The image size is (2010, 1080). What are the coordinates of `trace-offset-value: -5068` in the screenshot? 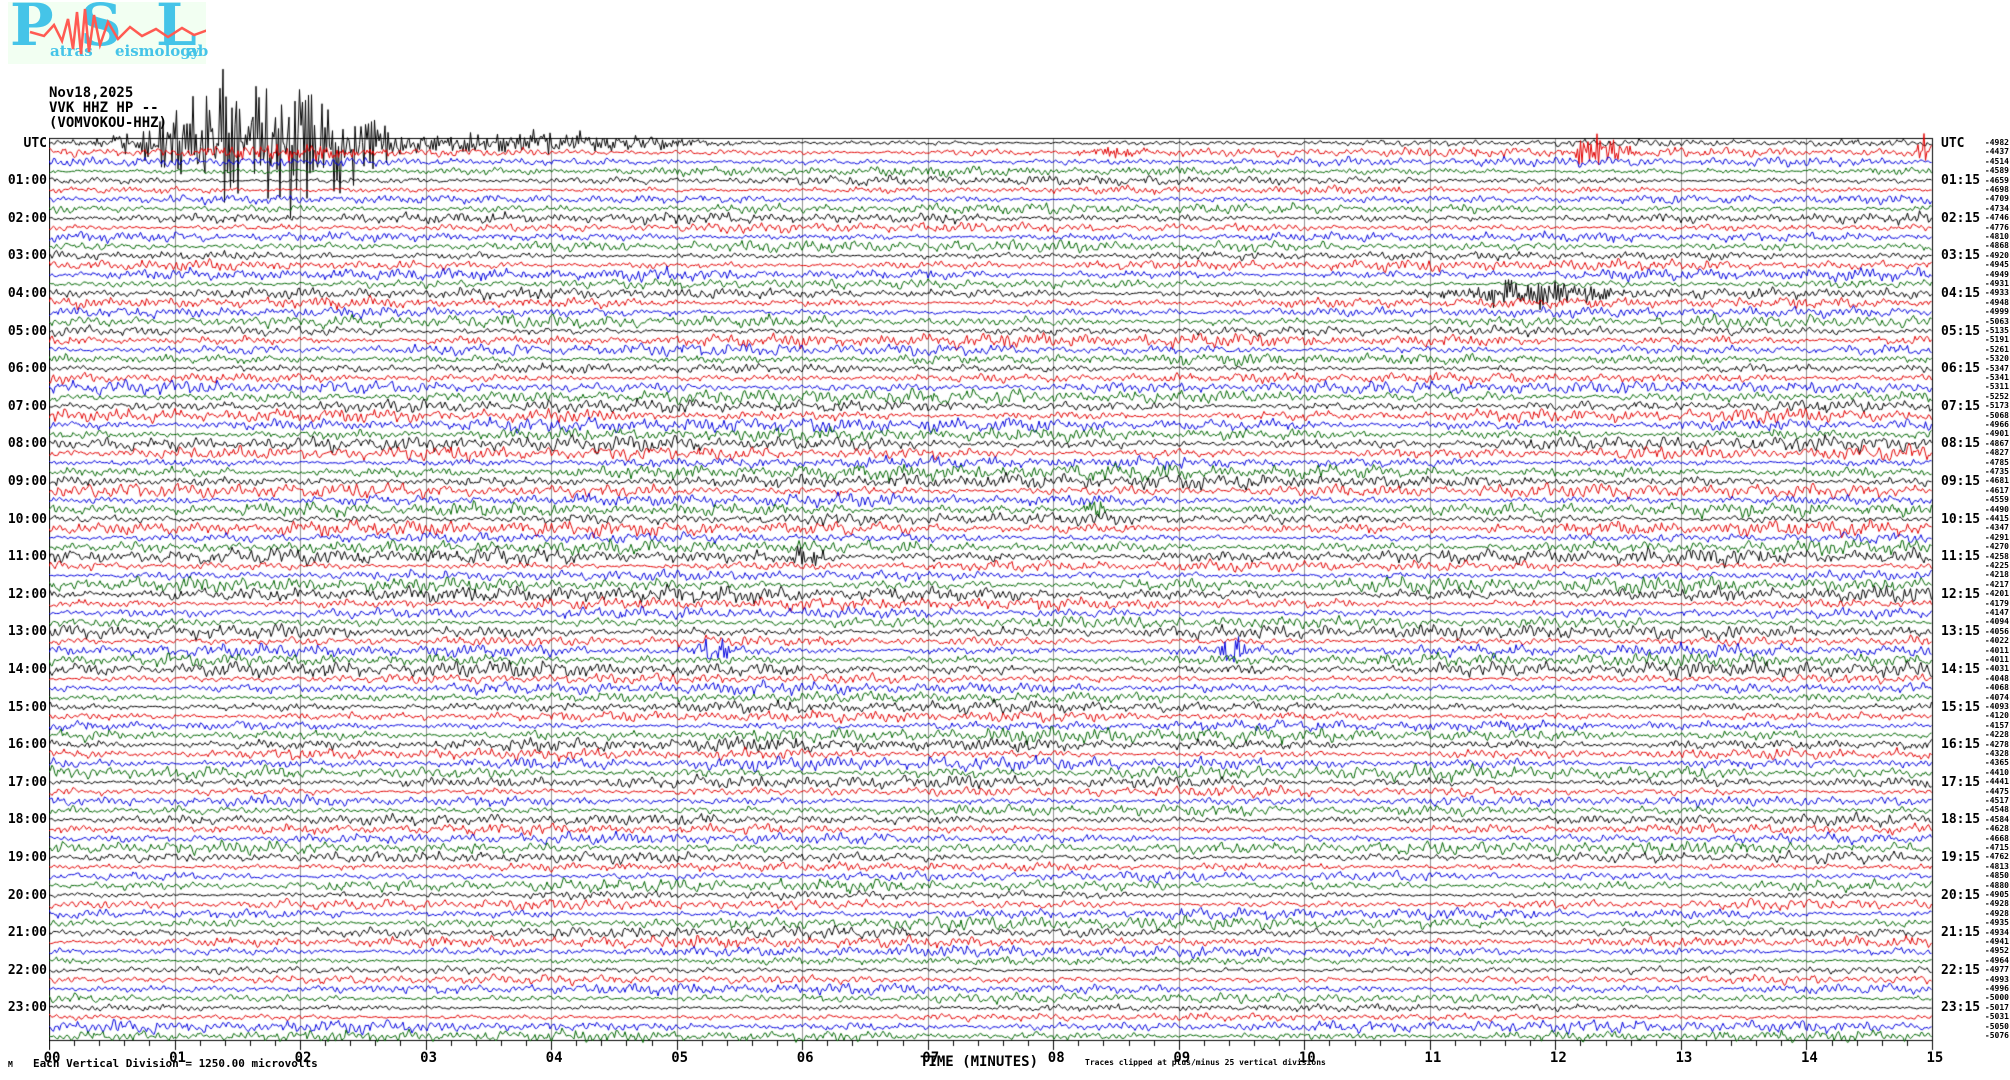 It's located at (1996, 415).